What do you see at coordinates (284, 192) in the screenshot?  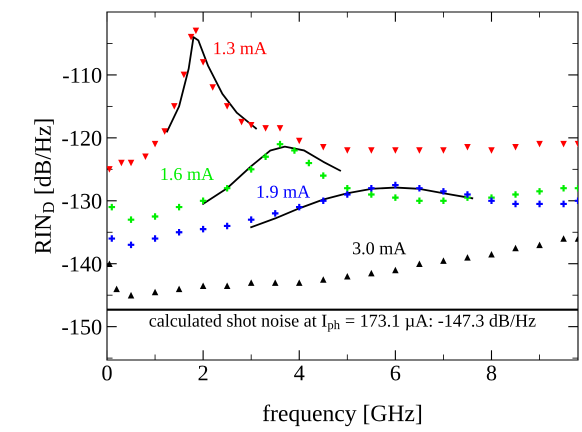 I see `series-label: 1.9 mA` at bounding box center [284, 192].